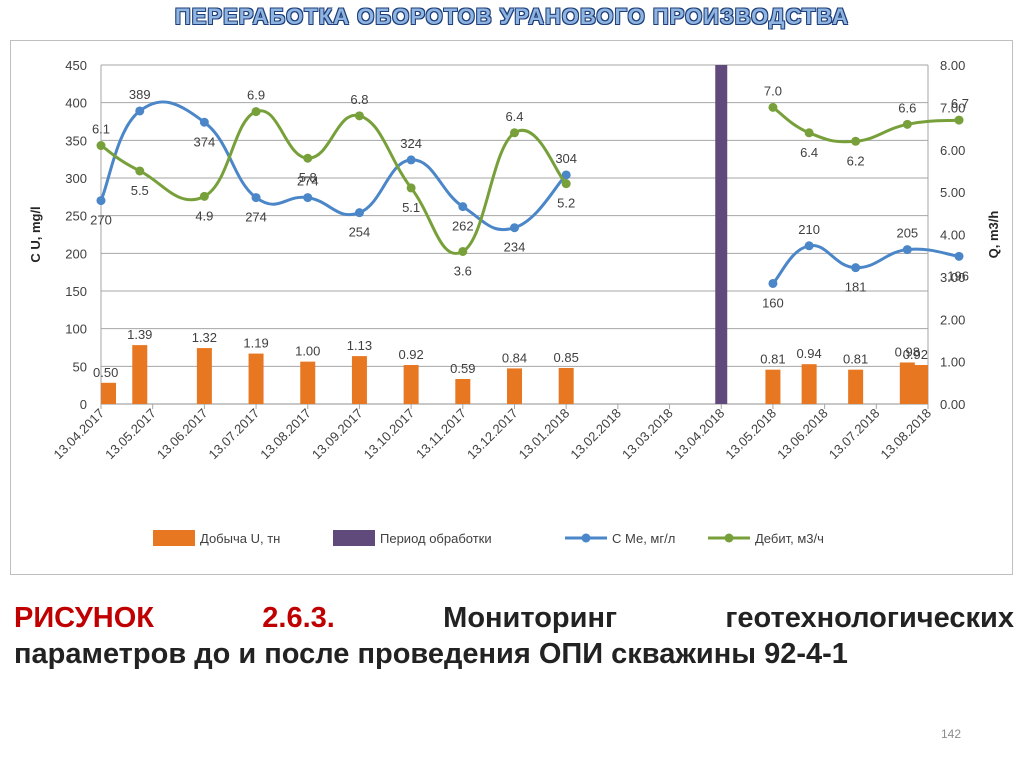 The height and width of the screenshot is (767, 1024). What do you see at coordinates (952, 107) in the screenshot?
I see `y2-tick-label: 7.00` at bounding box center [952, 107].